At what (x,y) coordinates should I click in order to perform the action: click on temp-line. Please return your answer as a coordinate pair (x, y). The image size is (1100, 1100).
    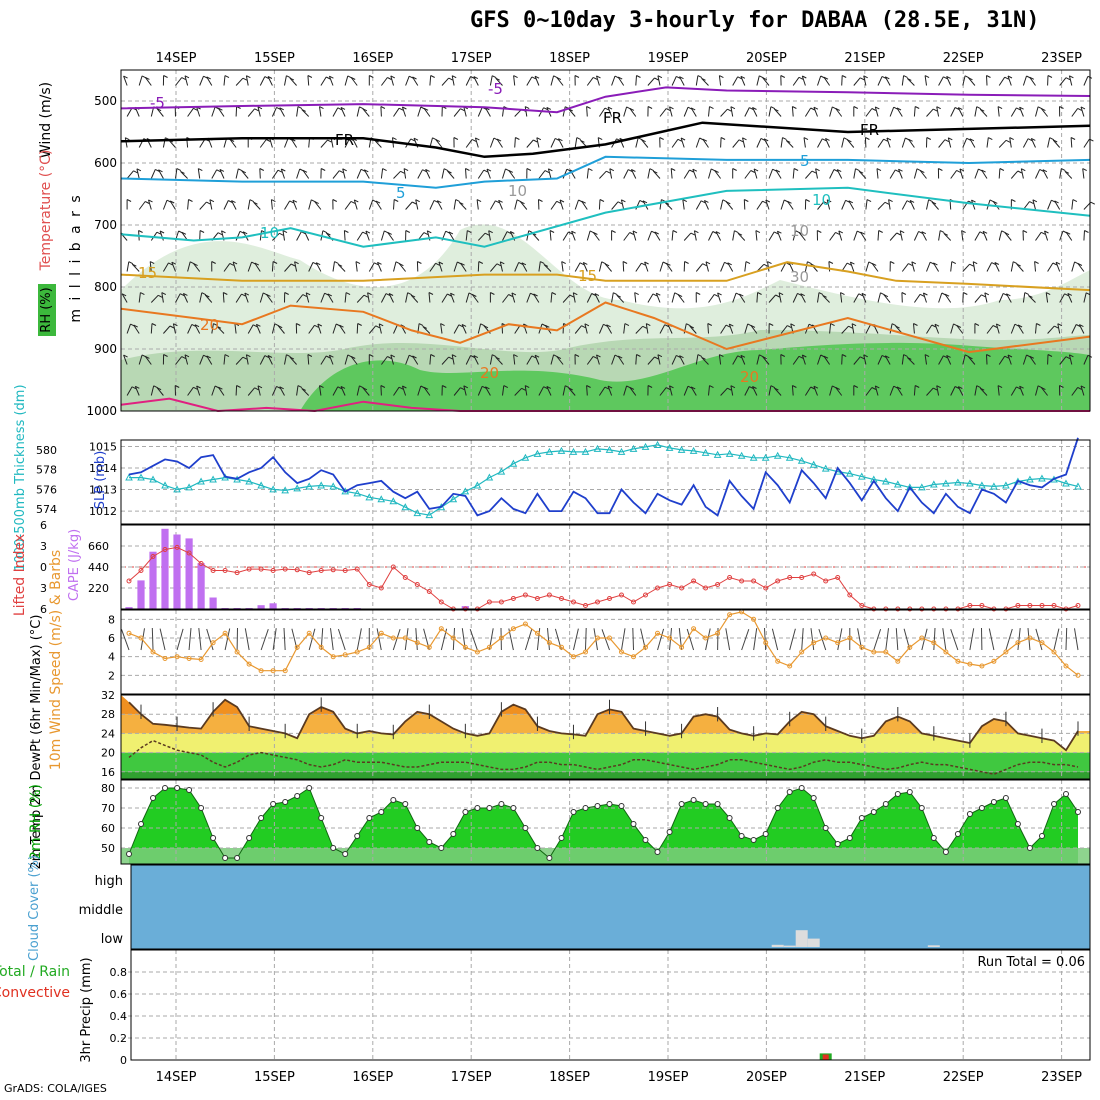
    Looking at the image, I should click on (603, 725).